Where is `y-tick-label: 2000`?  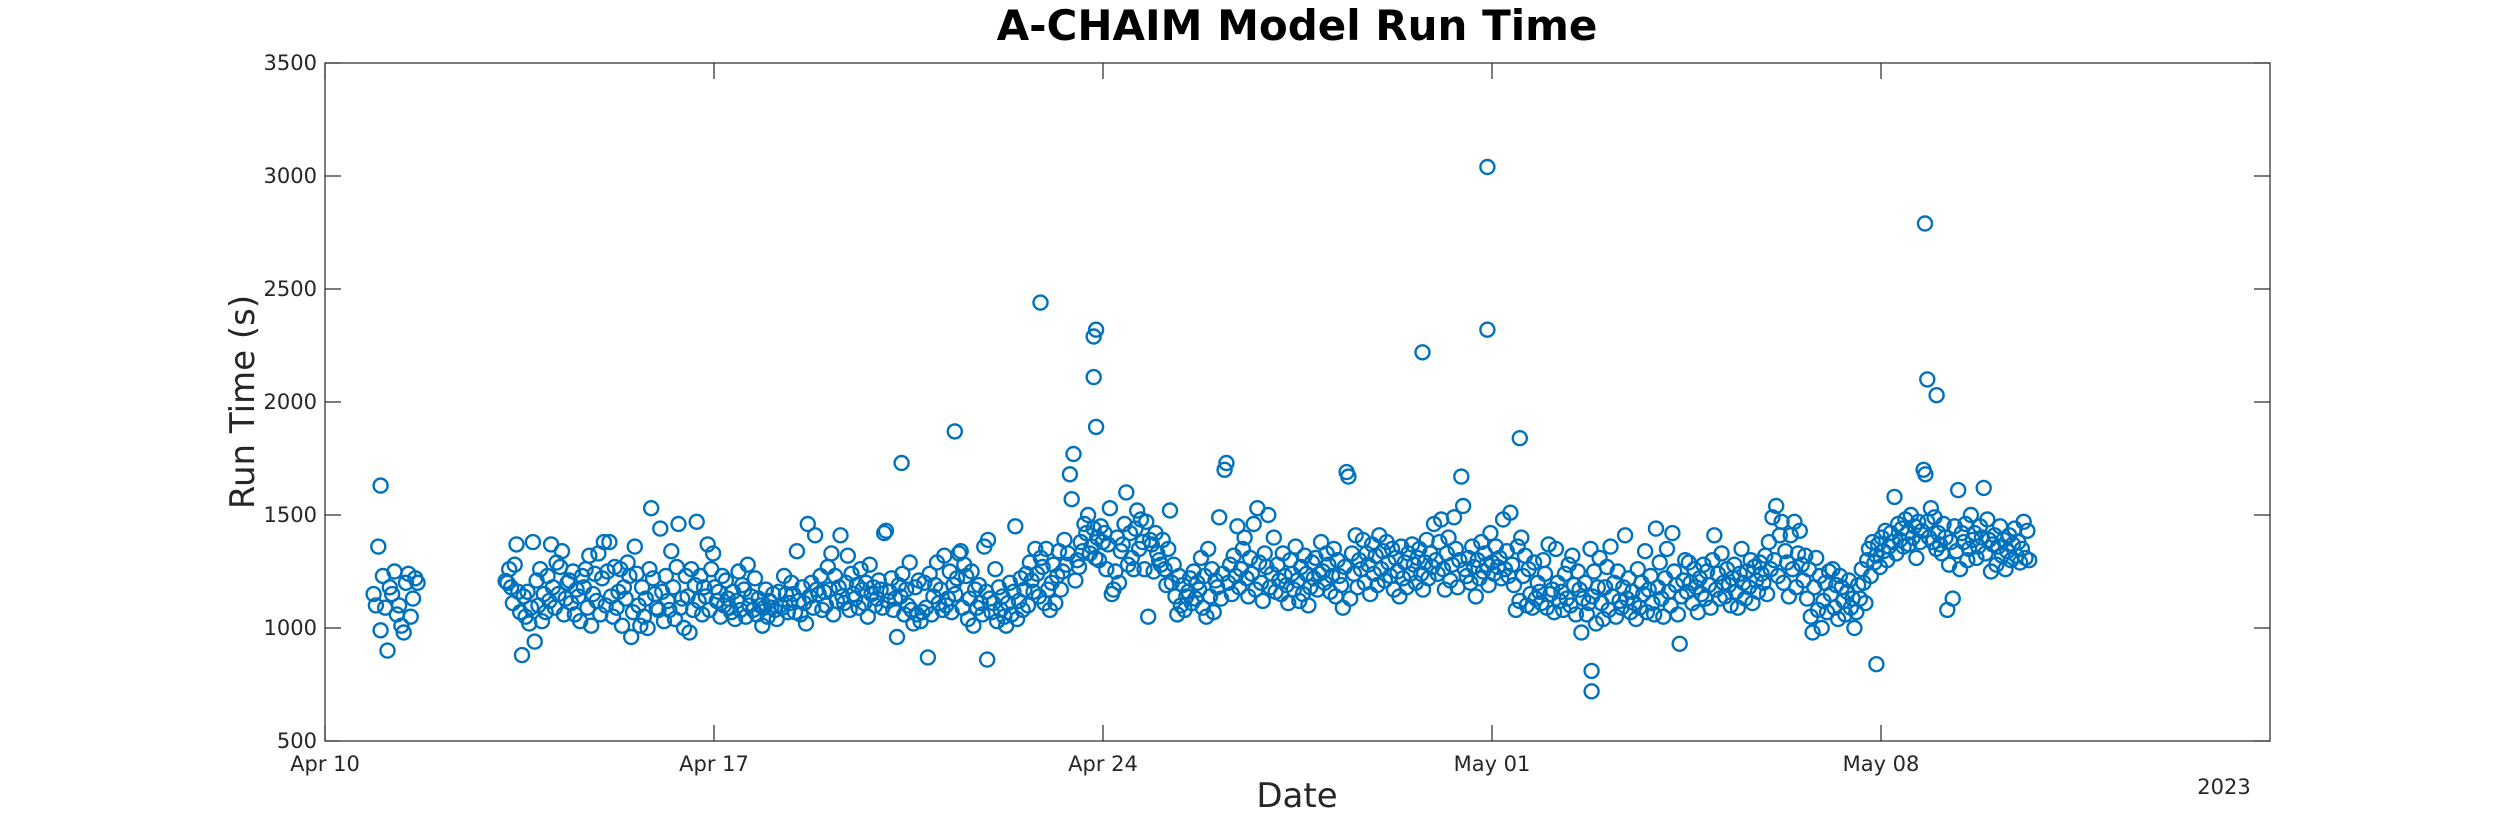
y-tick-label: 2000 is located at coordinates (290, 402).